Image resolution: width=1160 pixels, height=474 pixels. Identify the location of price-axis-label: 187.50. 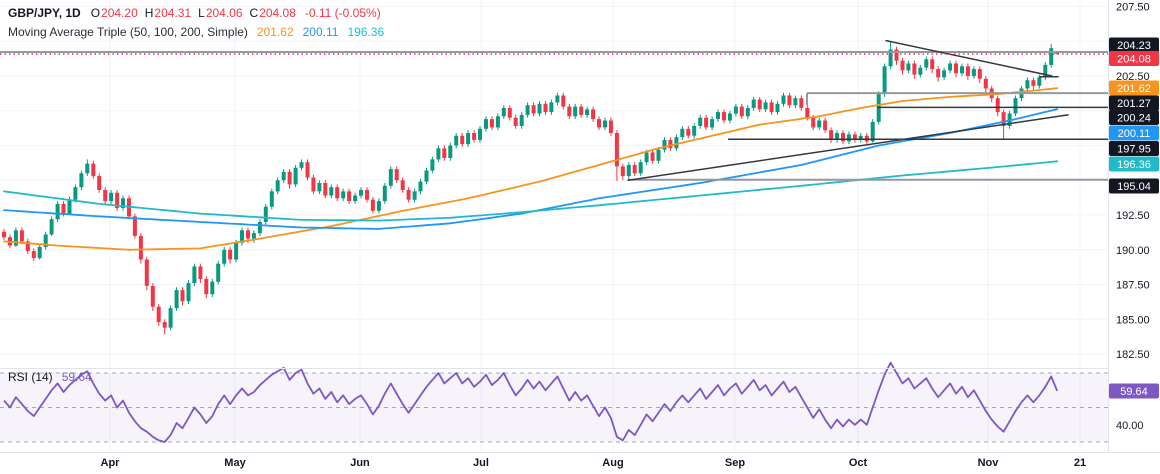
(1133, 286).